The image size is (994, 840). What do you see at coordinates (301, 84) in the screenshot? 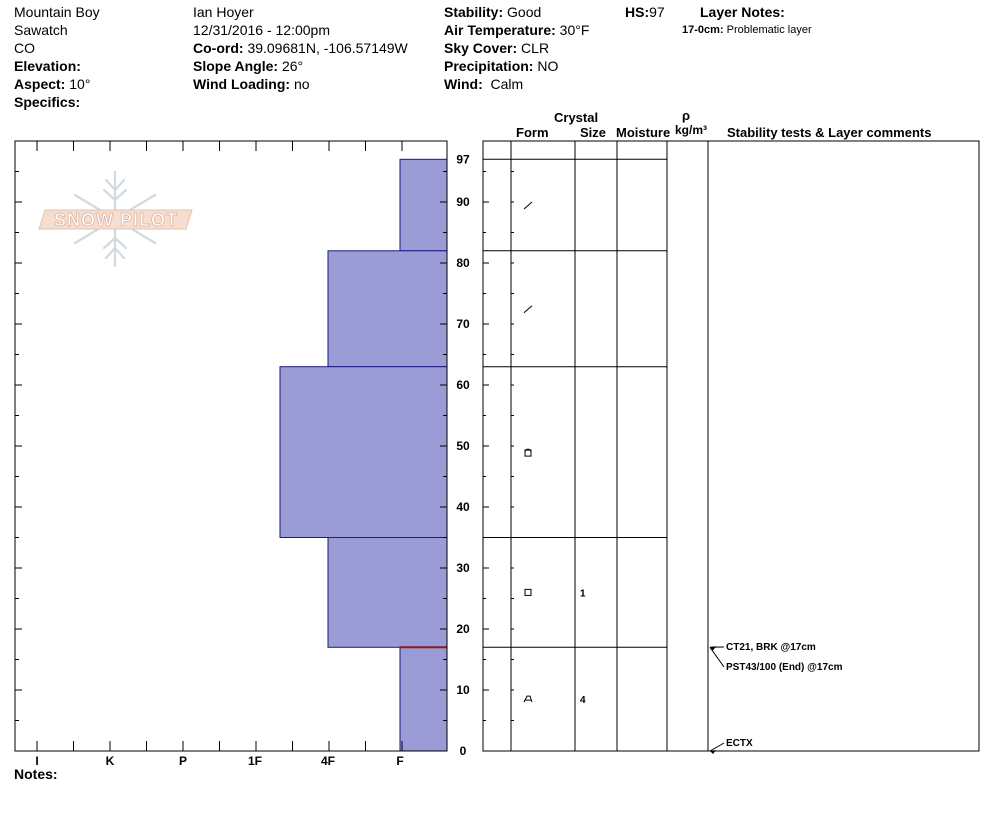
I see `wind-loading-value: no` at bounding box center [301, 84].